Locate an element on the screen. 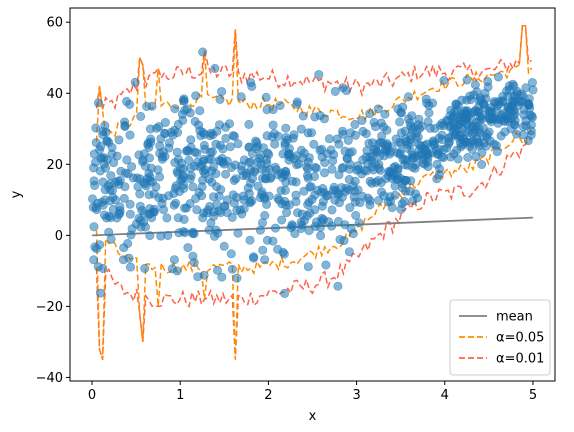 This screenshot has width=574, height=432. legend-box is located at coordinates (500, 337).